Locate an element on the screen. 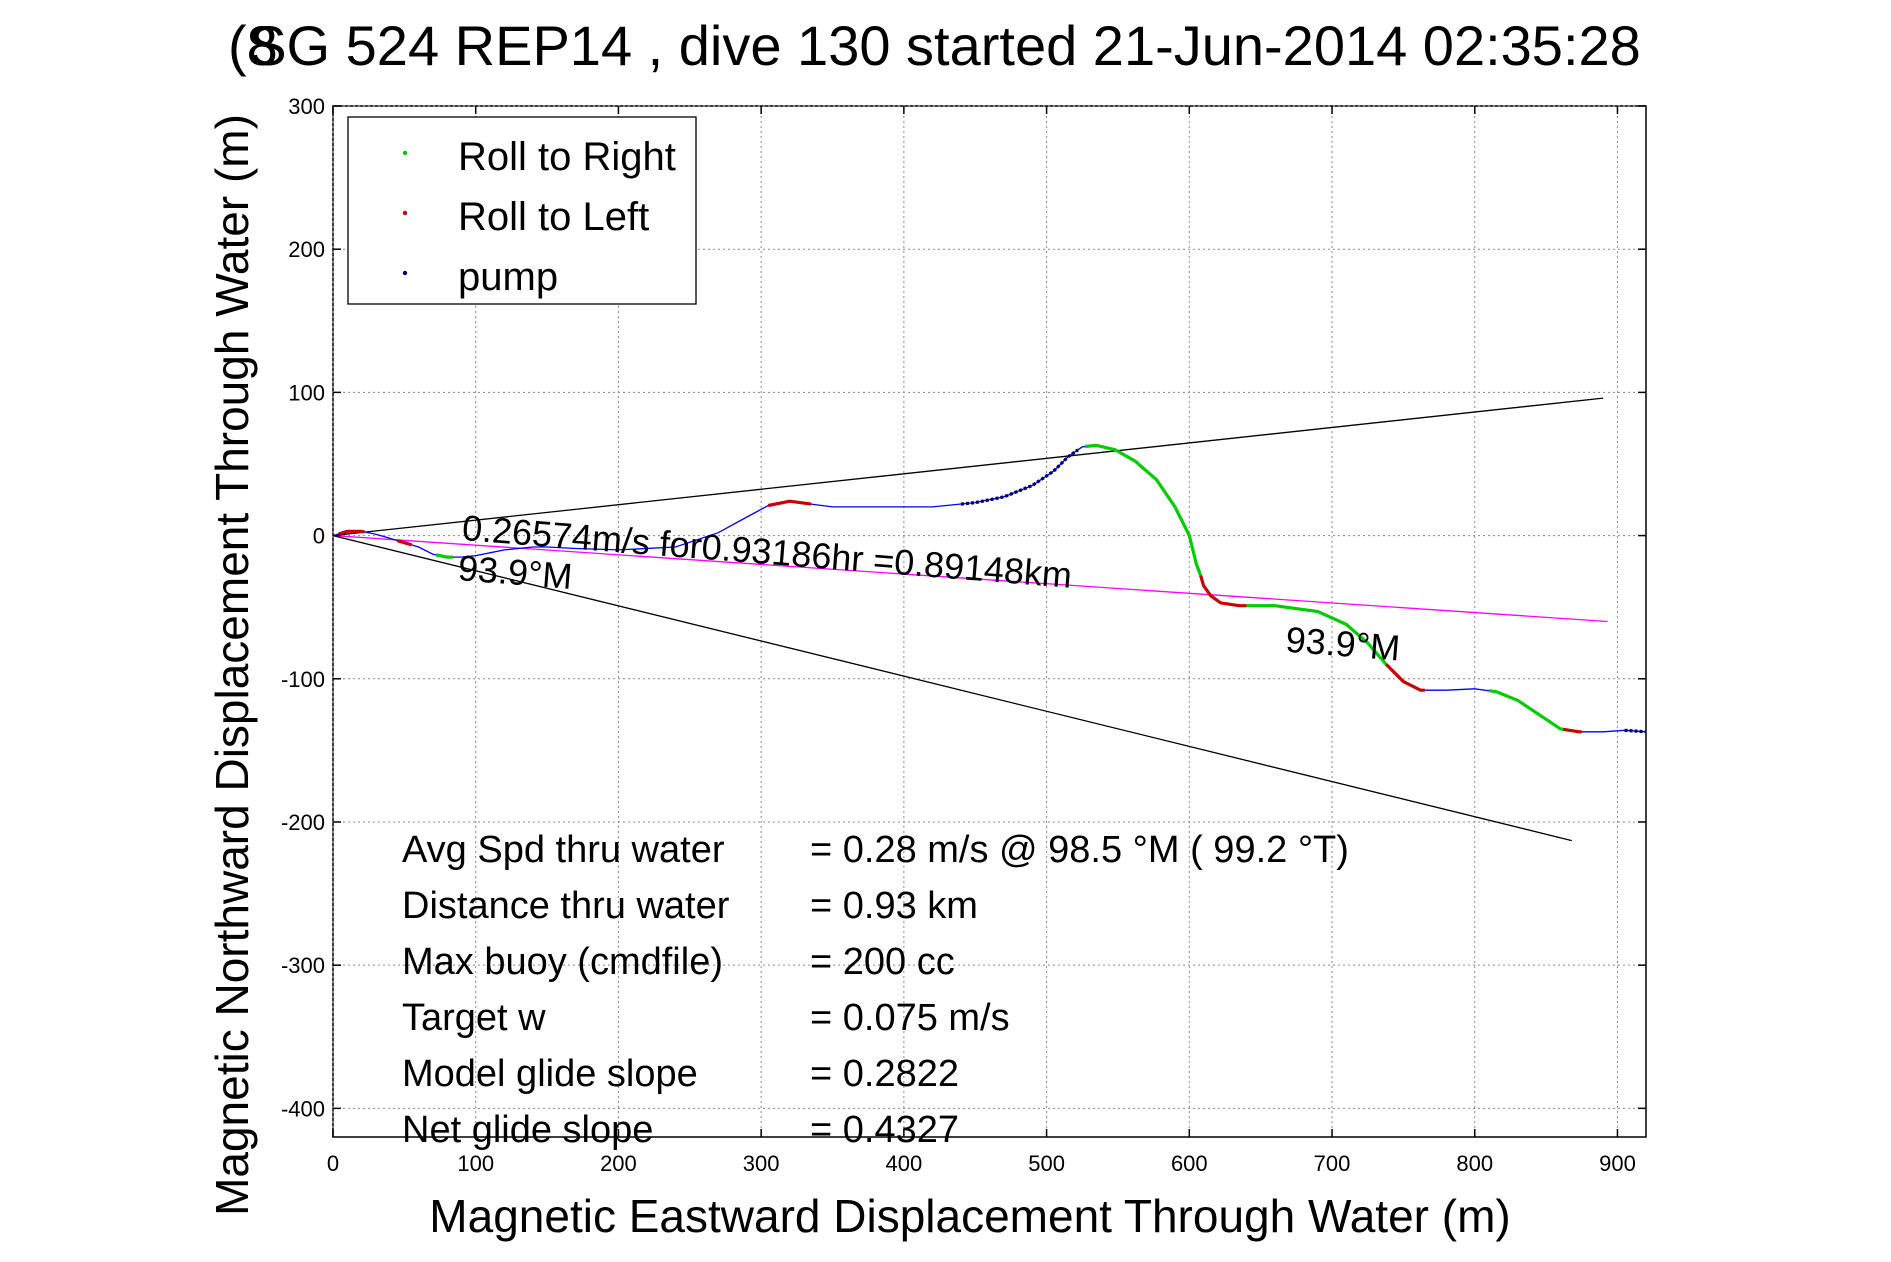 Image resolution: width=1891 pixels, height=1262 pixels. stat-value-3: = 0.075 m/s is located at coordinates (910, 1018).